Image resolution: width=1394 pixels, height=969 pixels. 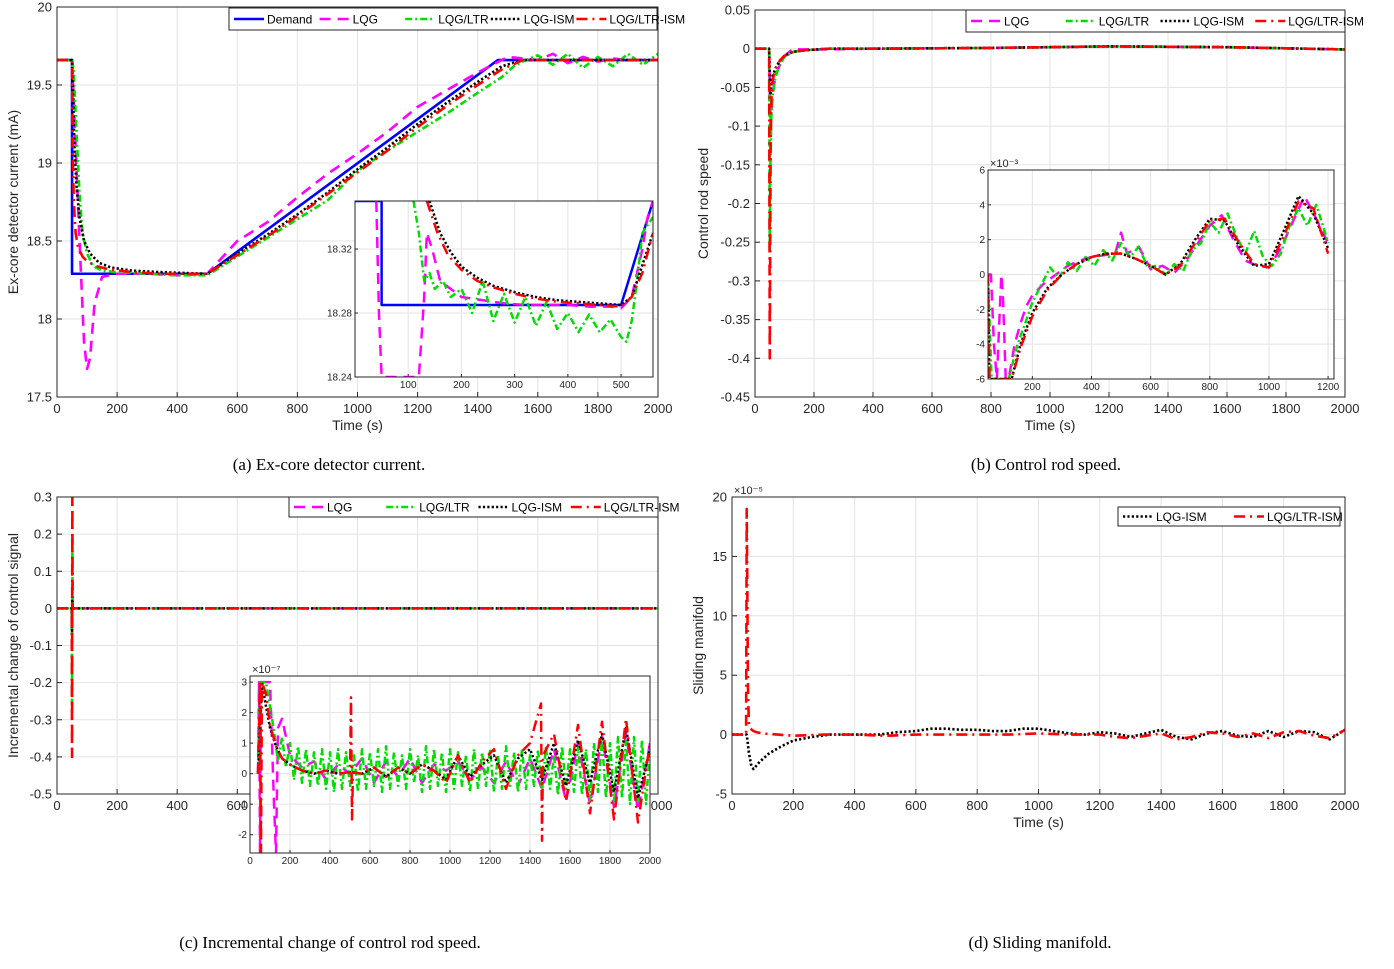 What do you see at coordinates (621, 385) in the screenshot?
I see `x-tick-label: 500` at bounding box center [621, 385].